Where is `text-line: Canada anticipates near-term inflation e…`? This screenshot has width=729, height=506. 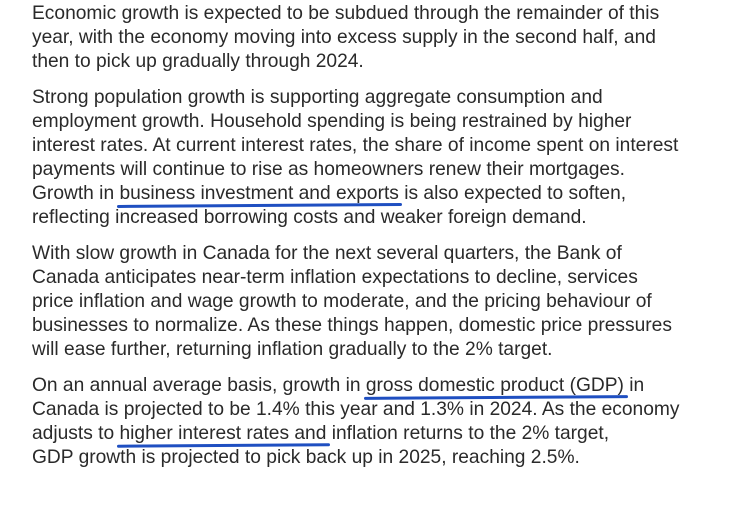
text-line: Canada anticipates near-term inflation e… is located at coordinates (377, 278).